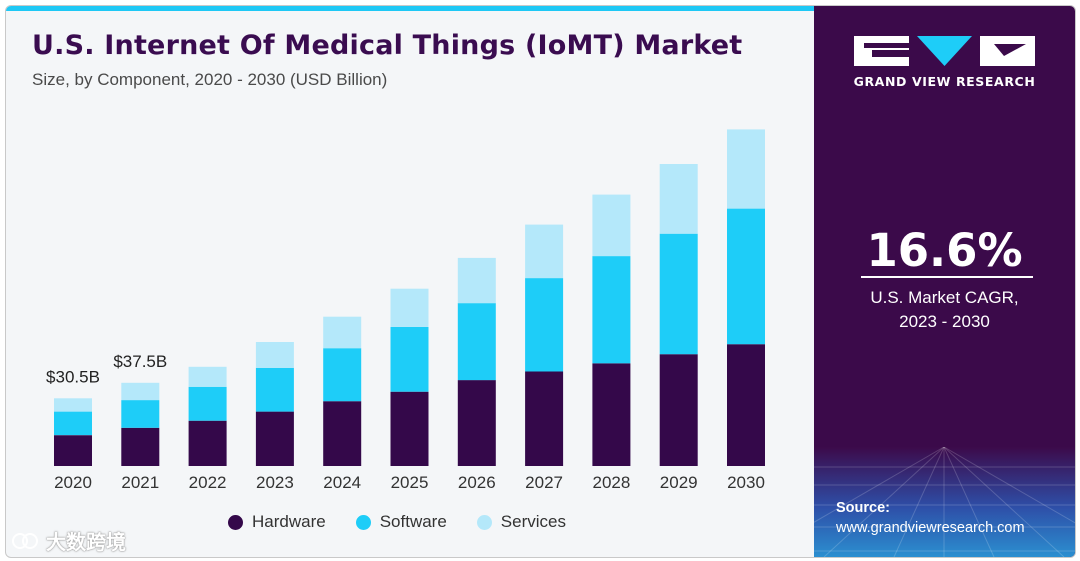  I want to click on watermark-text: 大数跨境, so click(86, 543).